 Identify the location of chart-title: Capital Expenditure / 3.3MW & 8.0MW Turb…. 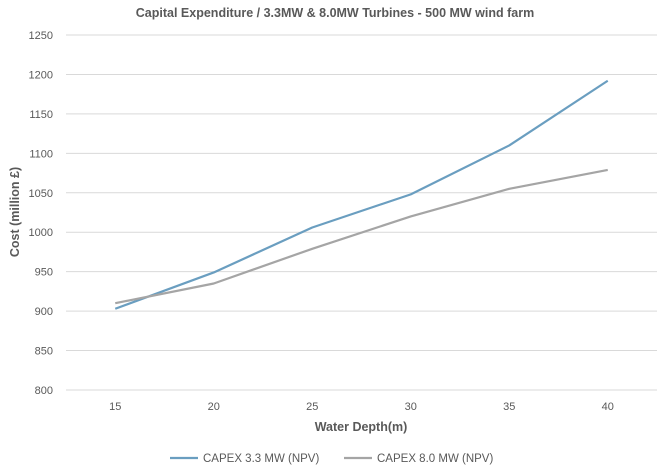
(335, 13).